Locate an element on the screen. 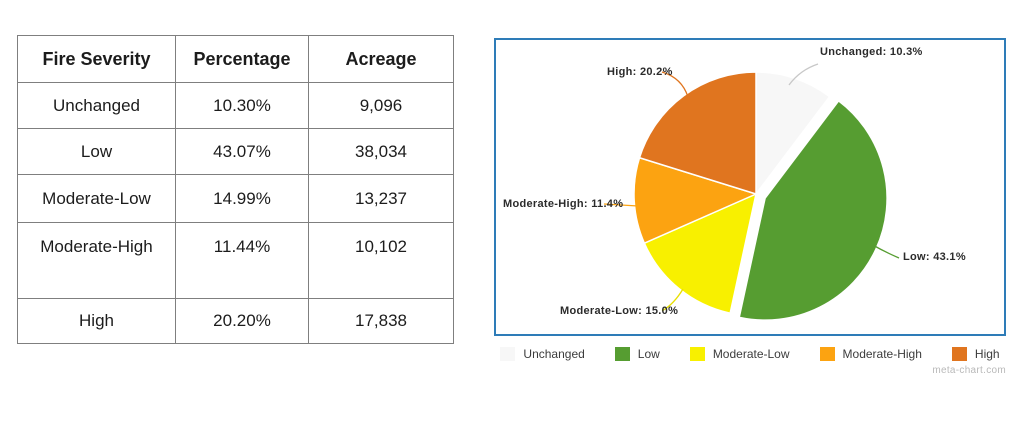 This screenshot has width=1024, height=422. table-row: Moderate-High 11.44% 10,102 is located at coordinates (235, 260).